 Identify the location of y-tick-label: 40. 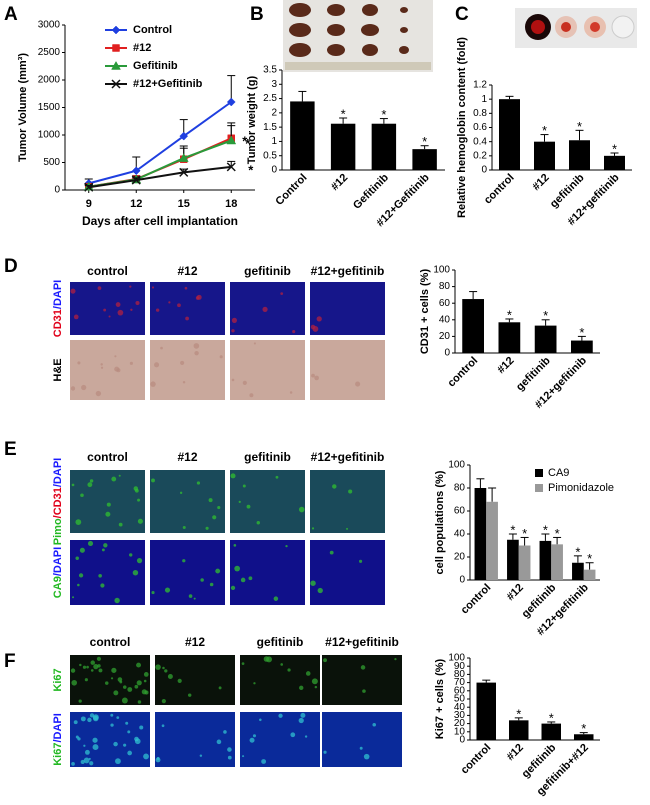
(460, 707).